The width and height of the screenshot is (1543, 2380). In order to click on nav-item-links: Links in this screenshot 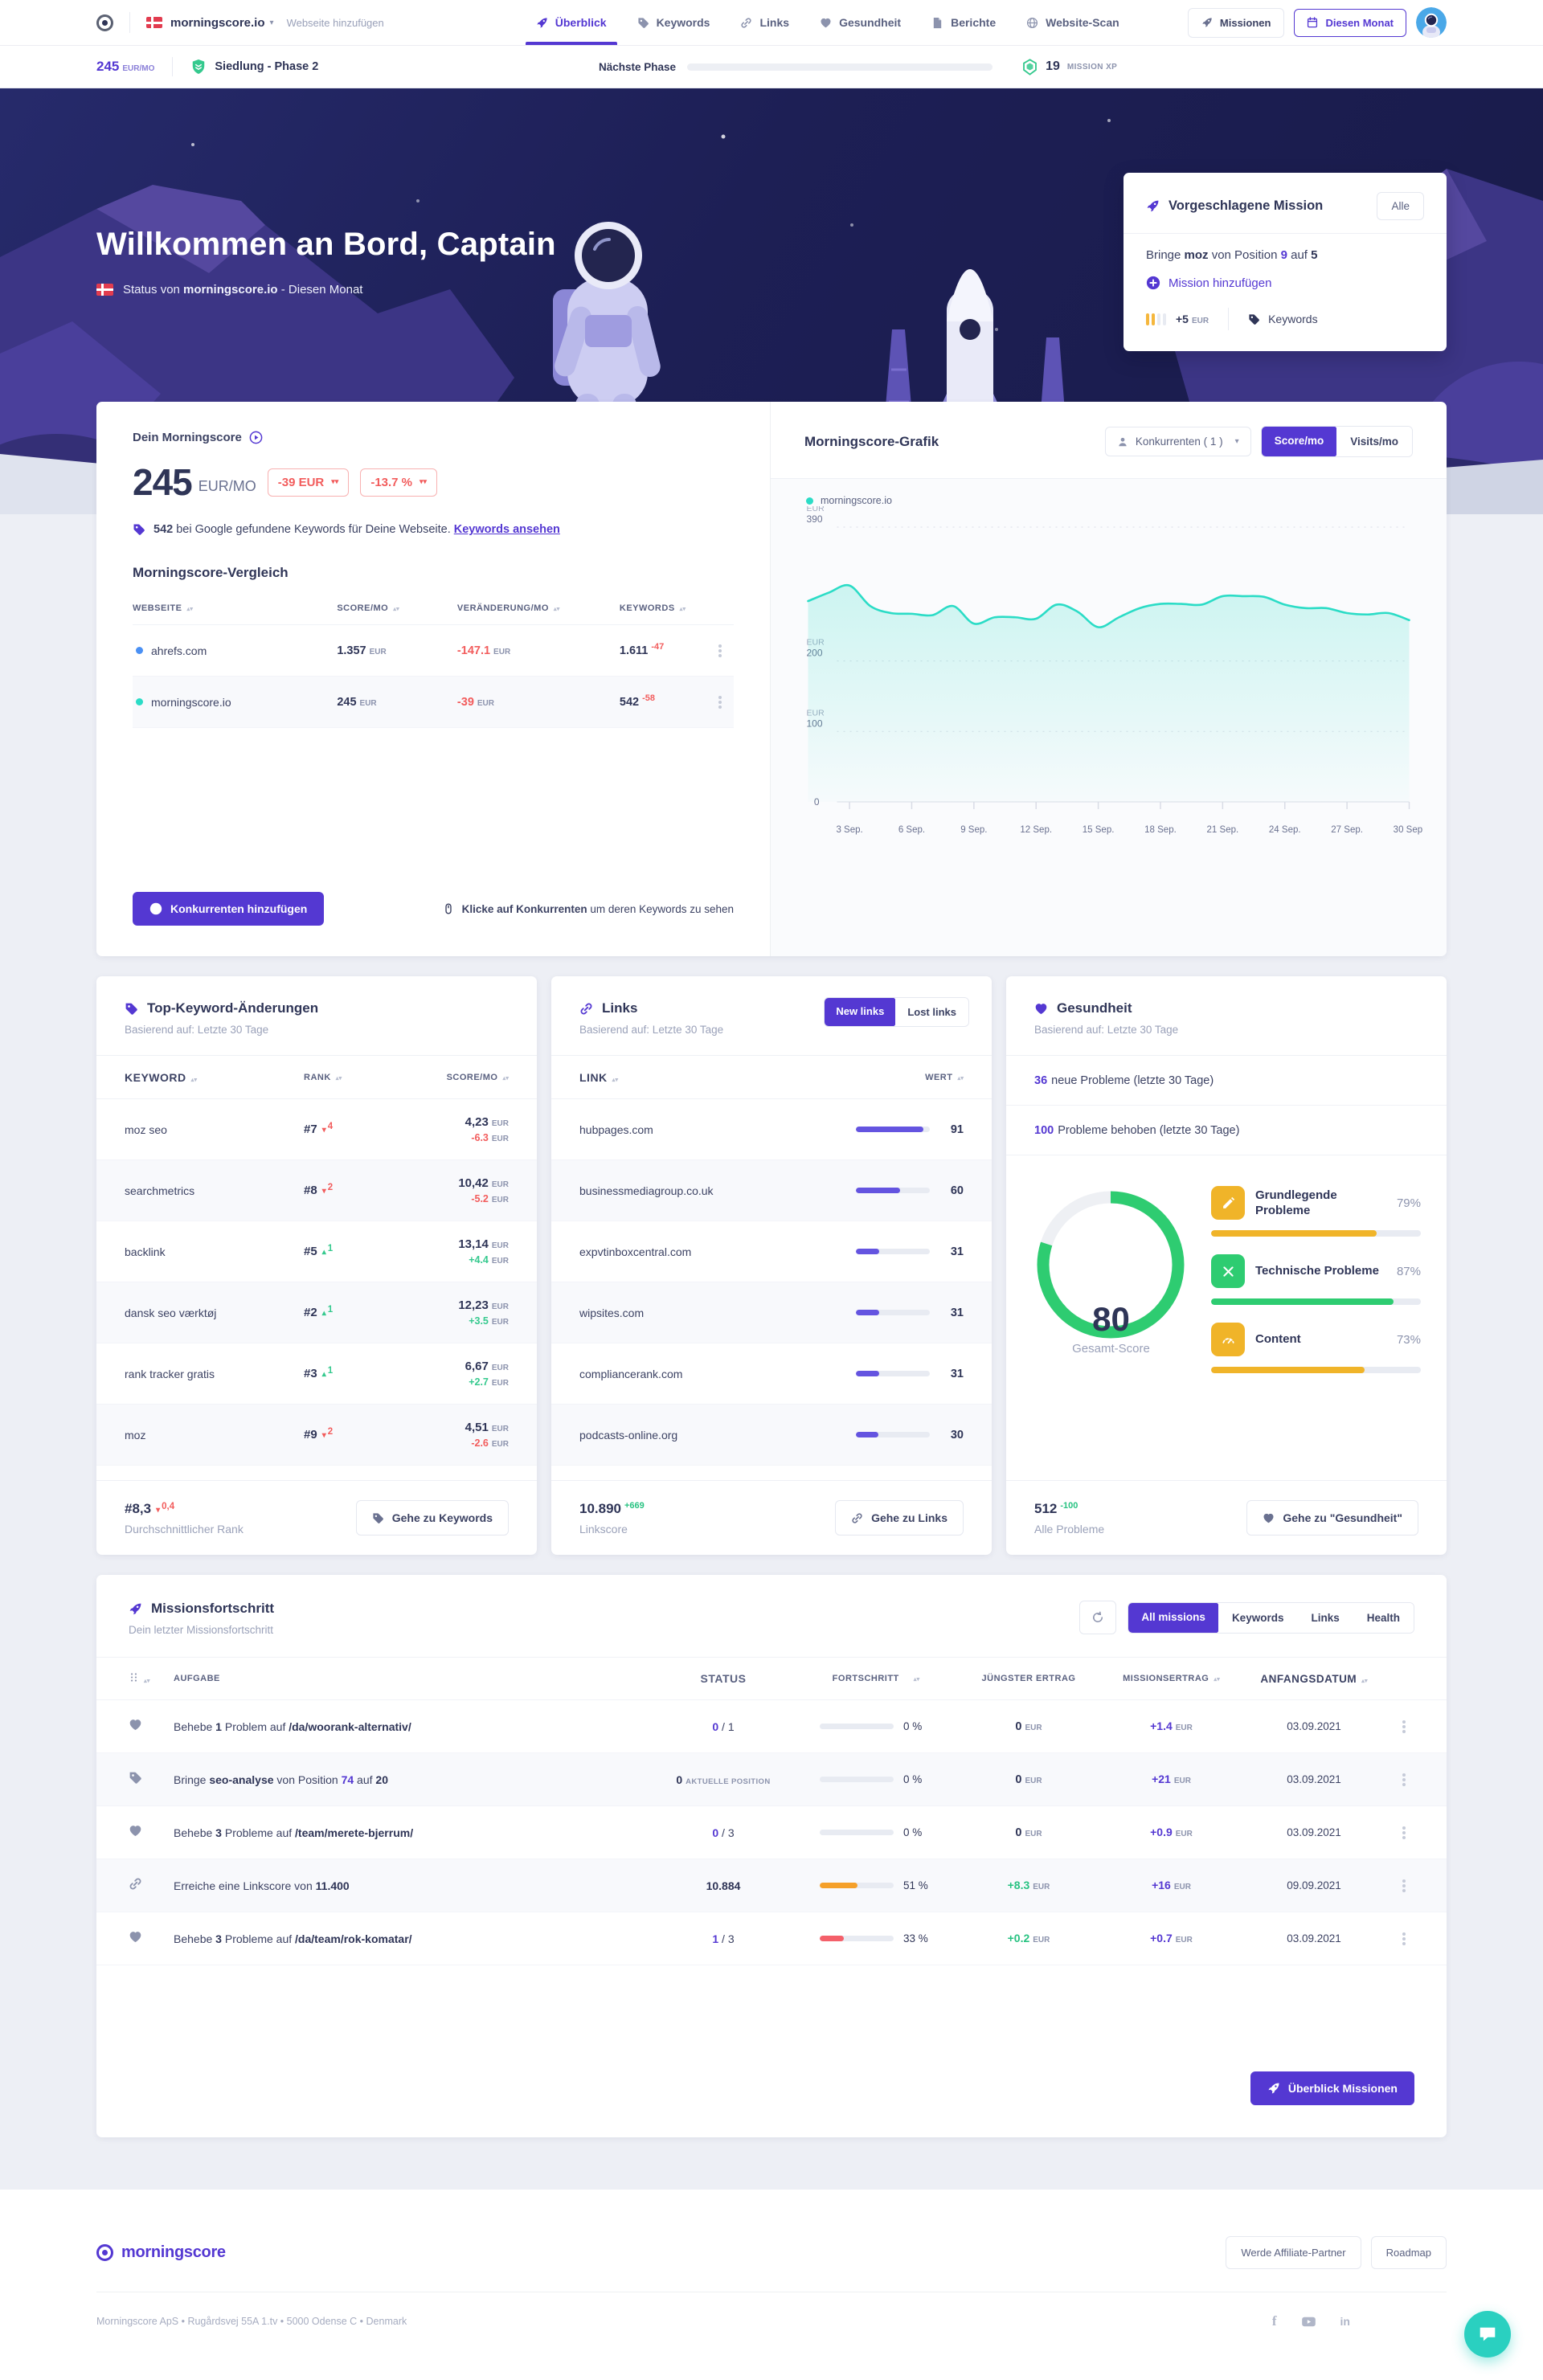, I will do `click(764, 22)`.